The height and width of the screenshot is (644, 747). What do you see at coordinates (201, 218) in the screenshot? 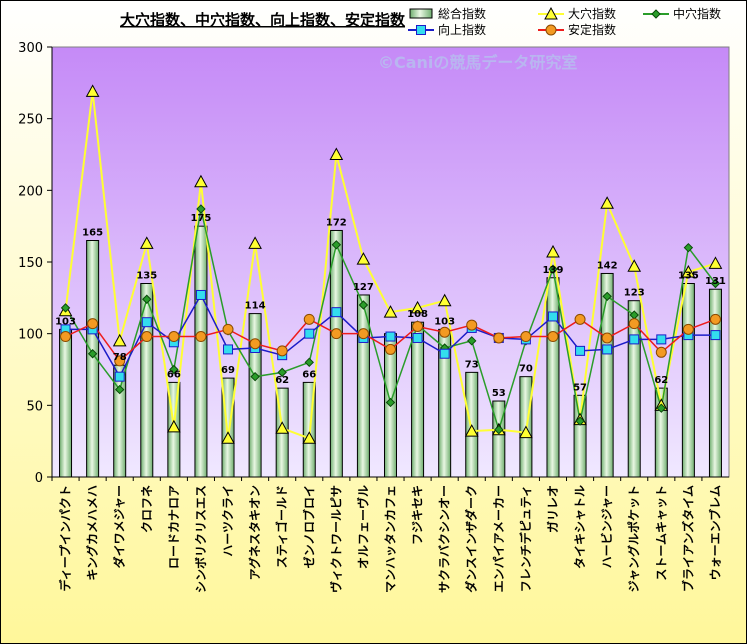
I see `bar-value-label: 175` at bounding box center [201, 218].